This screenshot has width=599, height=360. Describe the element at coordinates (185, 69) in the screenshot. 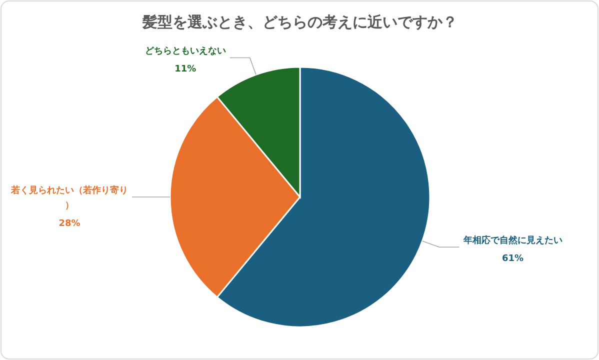

I see `data-label: 11%` at that location.